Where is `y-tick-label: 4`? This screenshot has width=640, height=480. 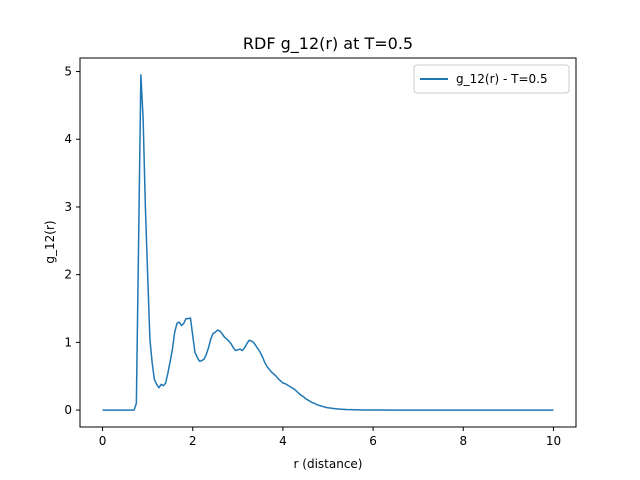 y-tick-label: 4 is located at coordinates (68, 139).